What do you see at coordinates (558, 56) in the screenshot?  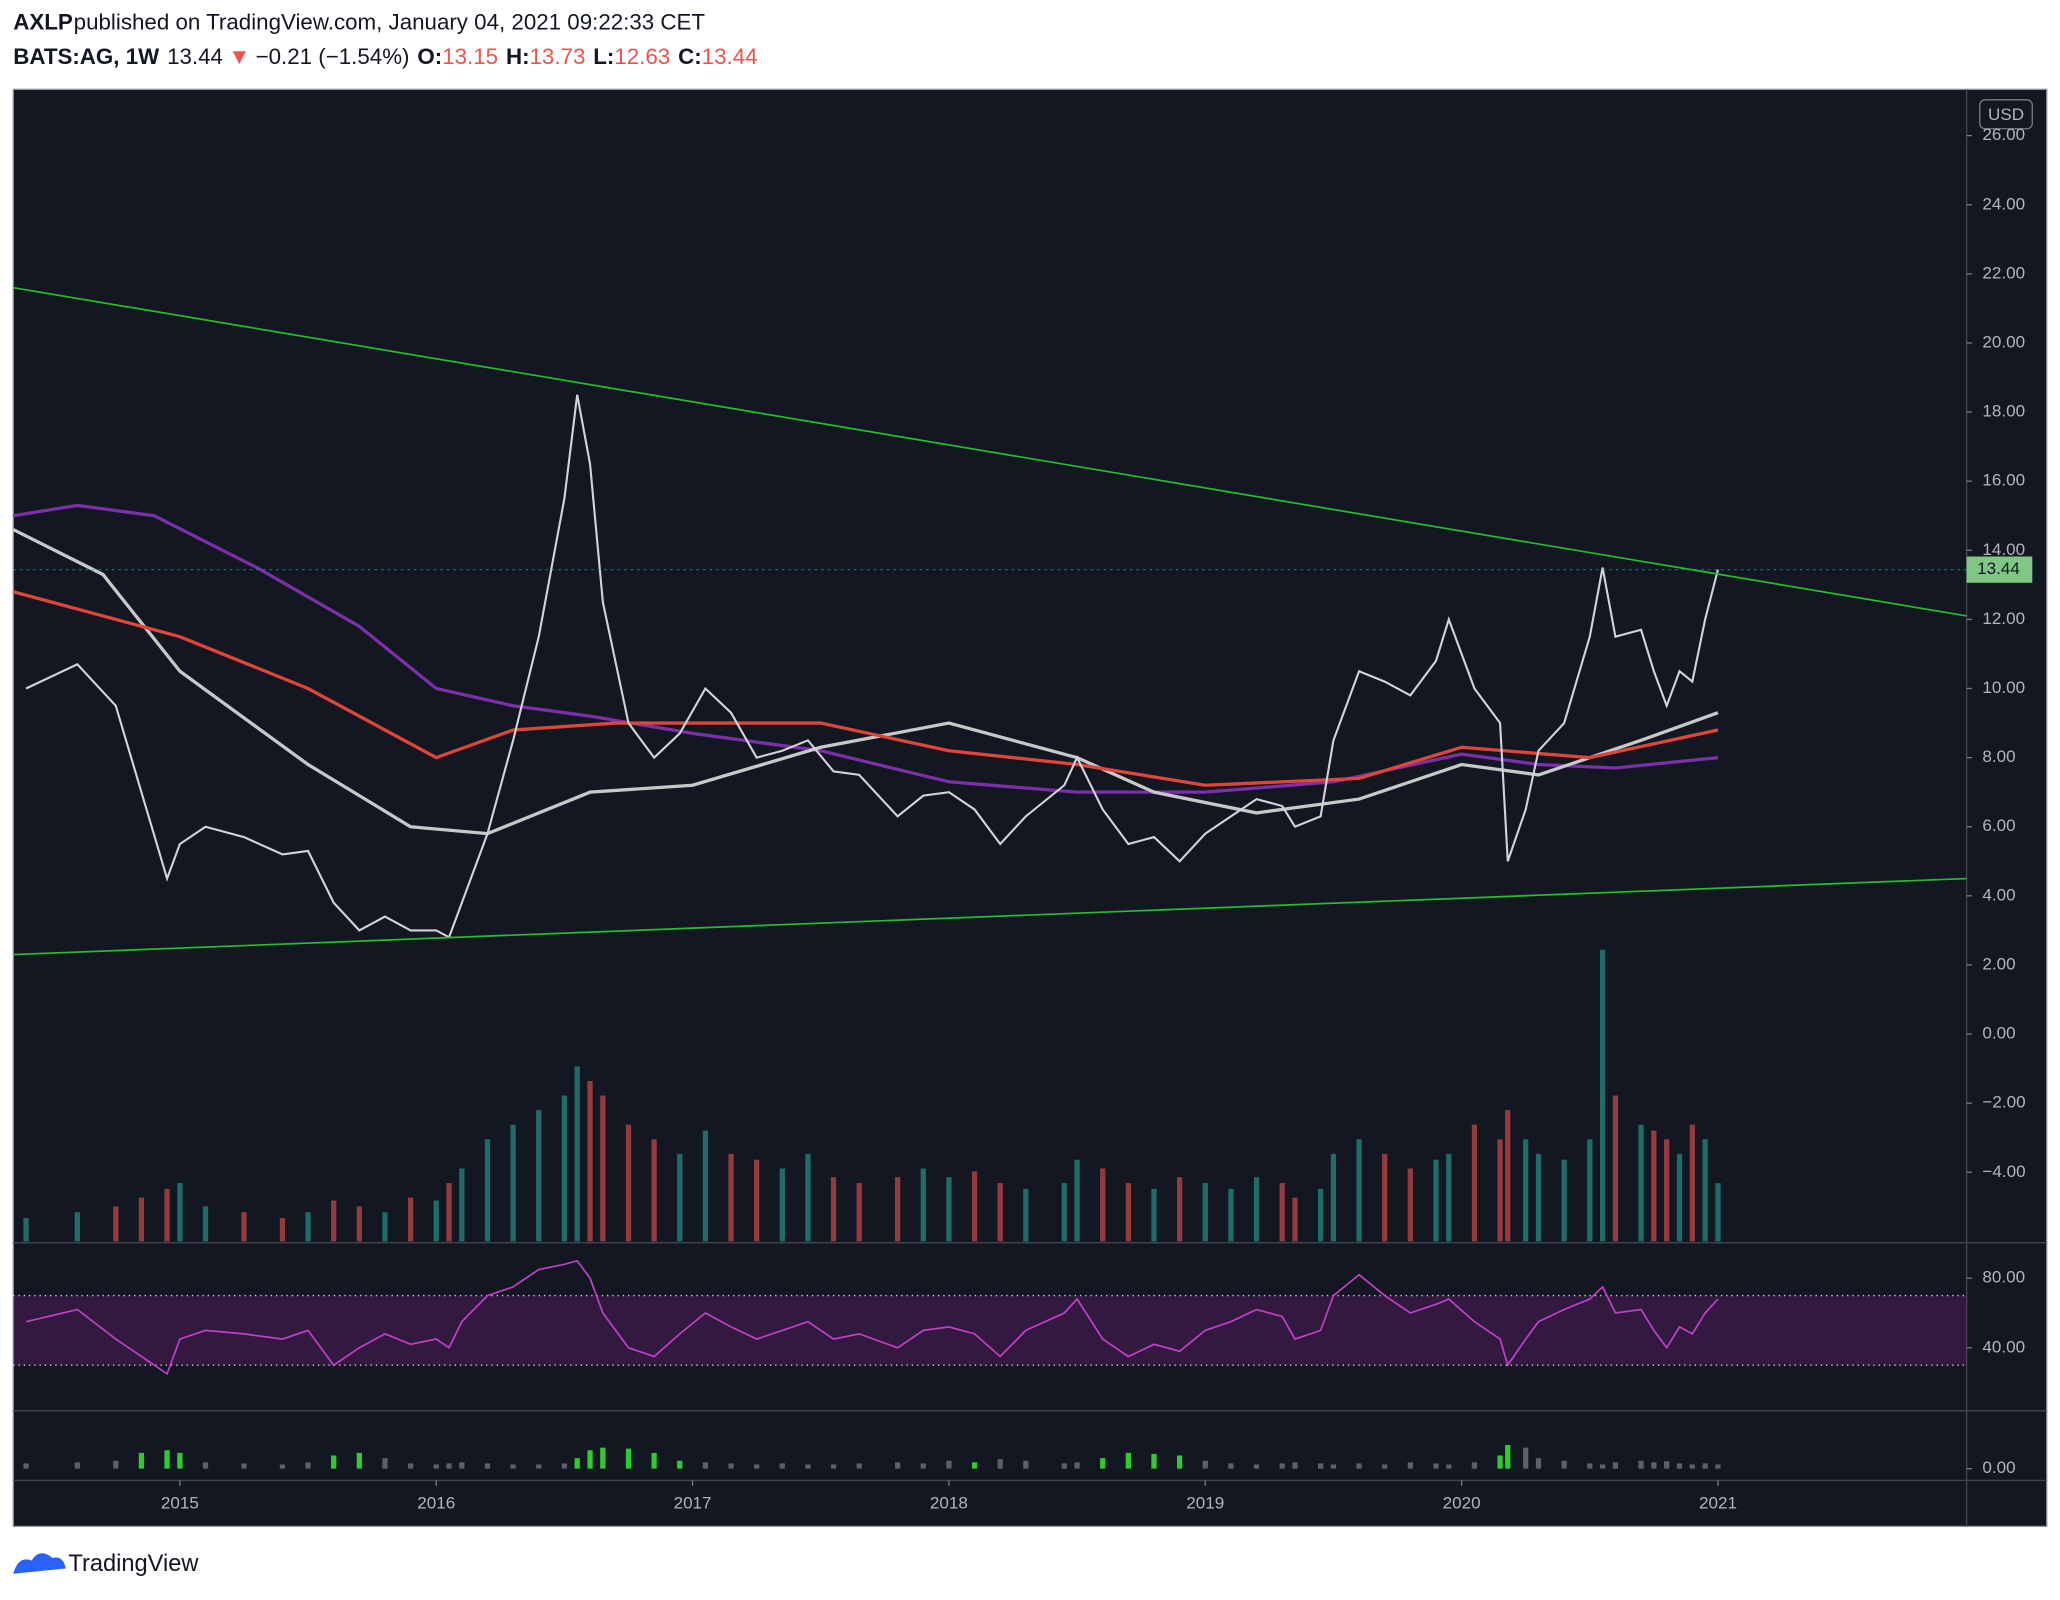 I see `high: 13.73` at bounding box center [558, 56].